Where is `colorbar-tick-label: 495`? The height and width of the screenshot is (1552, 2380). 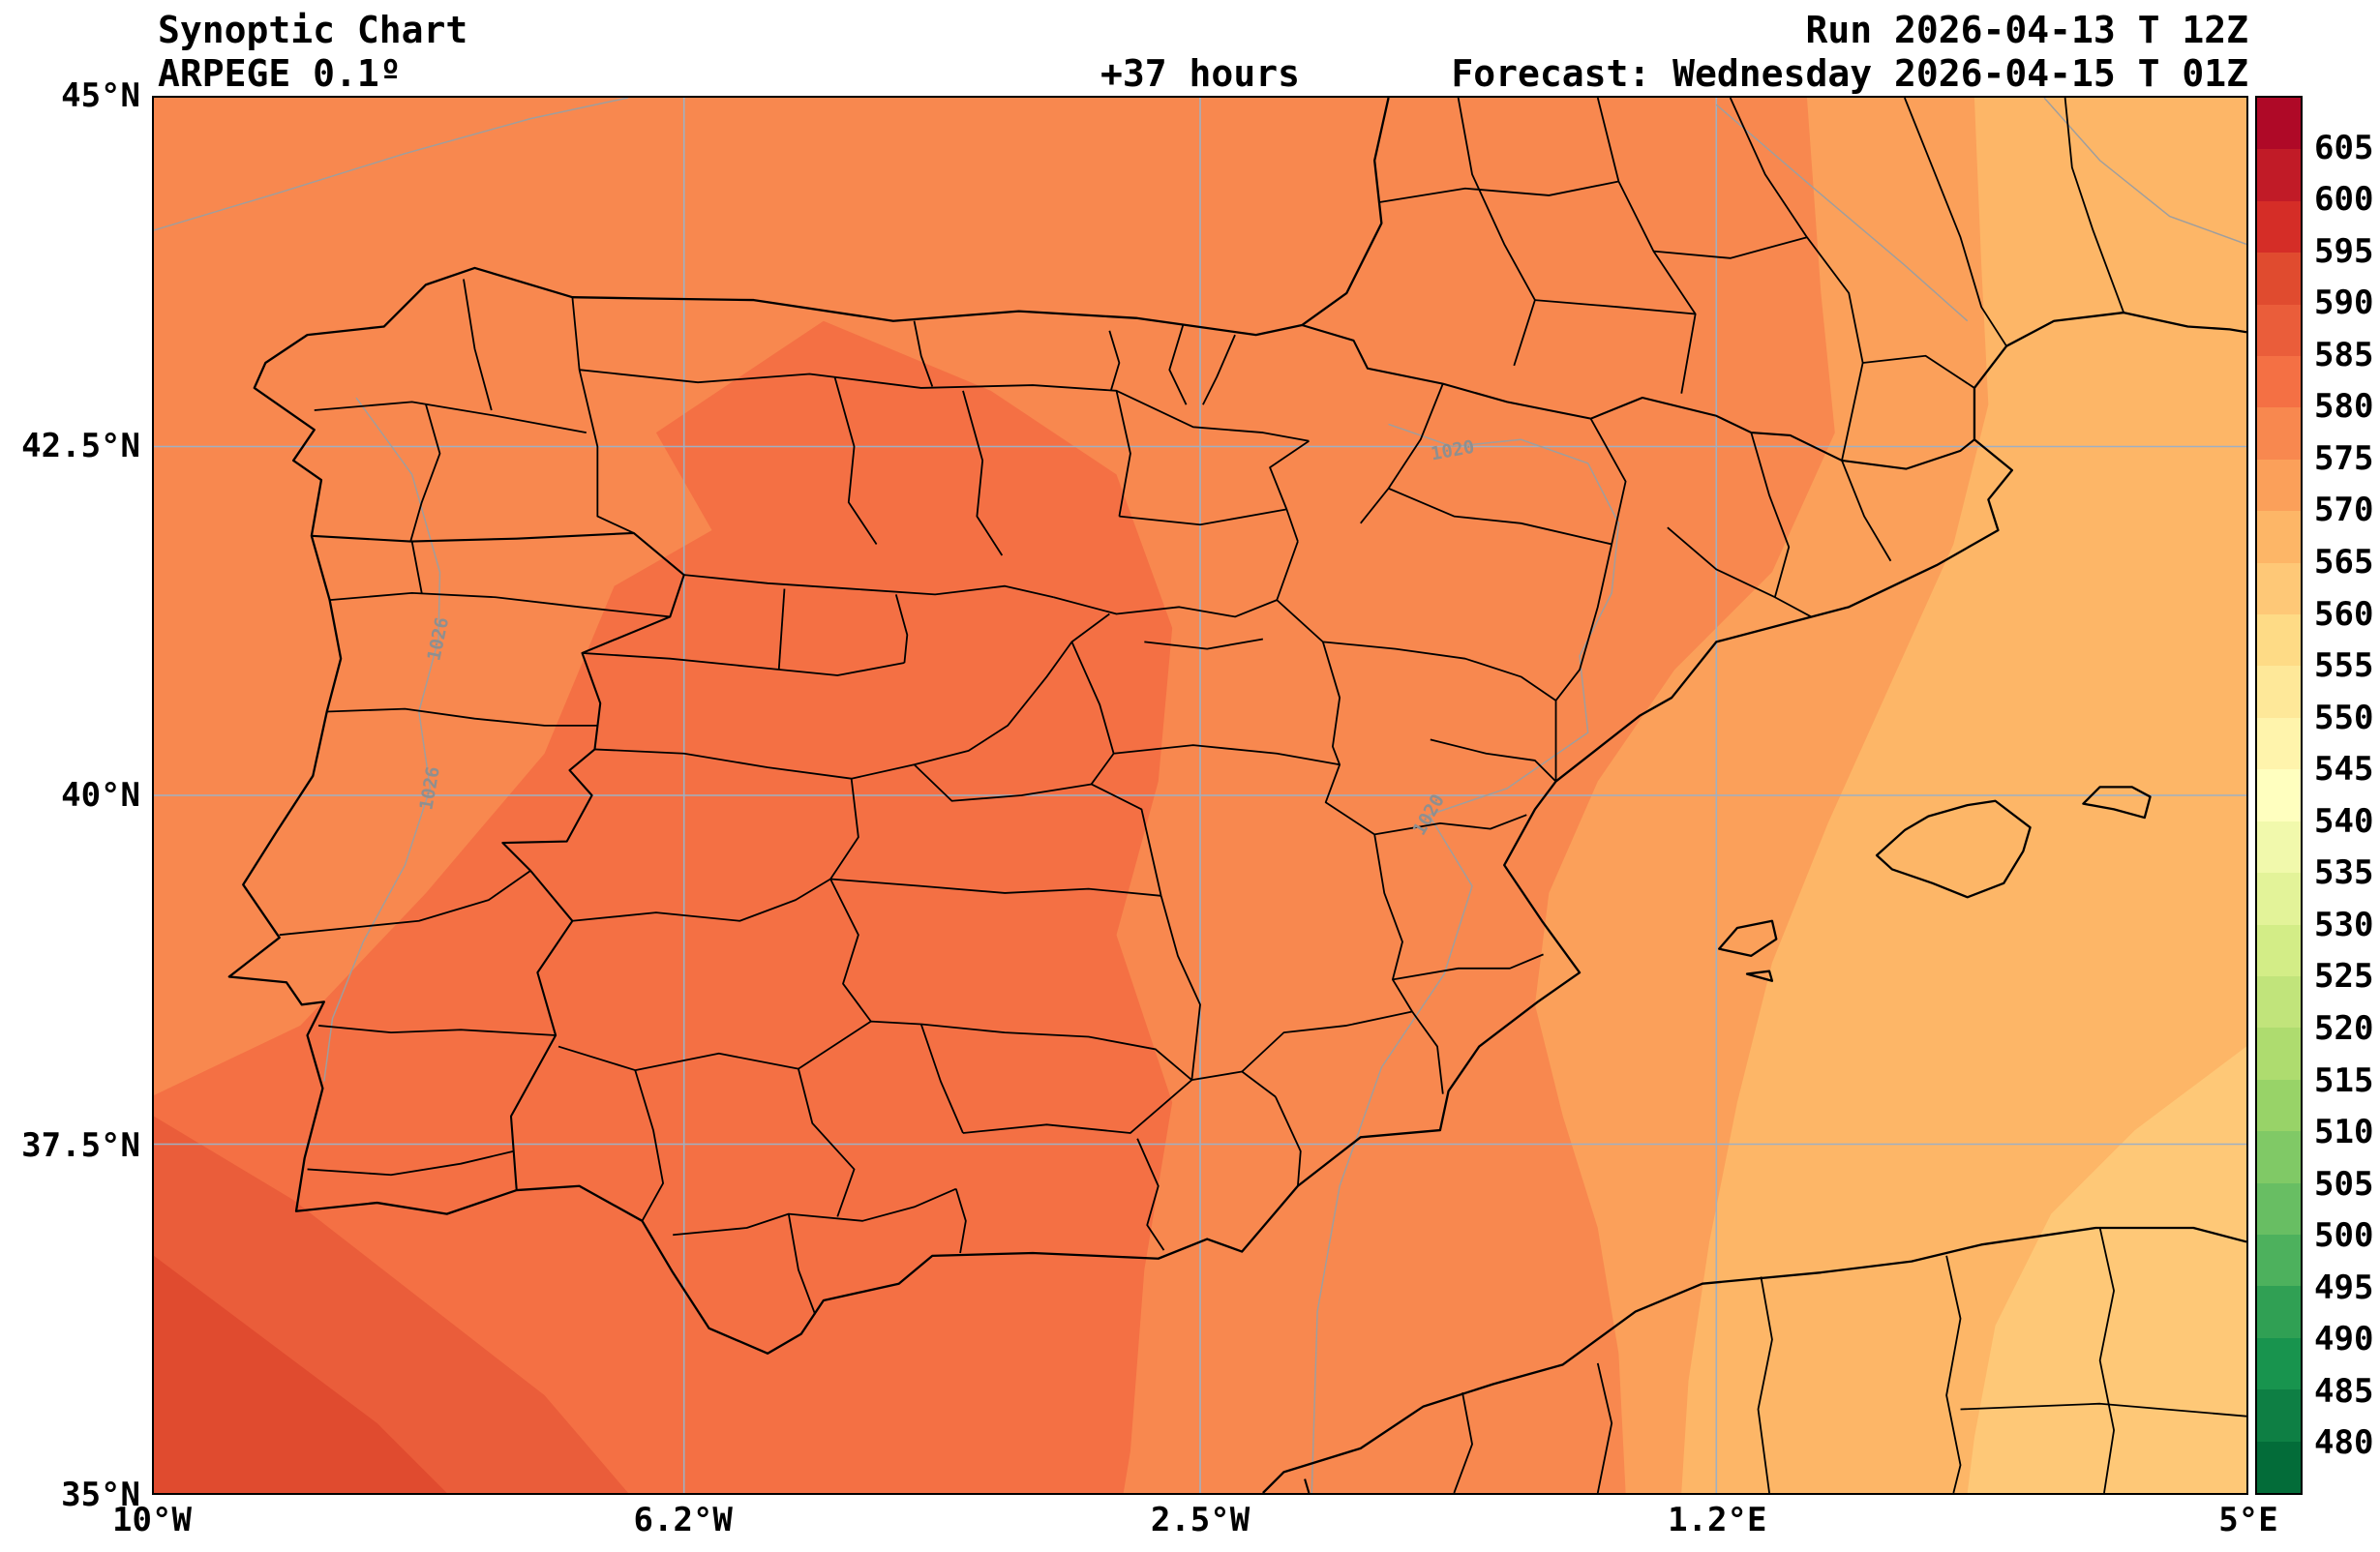 colorbar-tick-label: 495 is located at coordinates (2344, 1287).